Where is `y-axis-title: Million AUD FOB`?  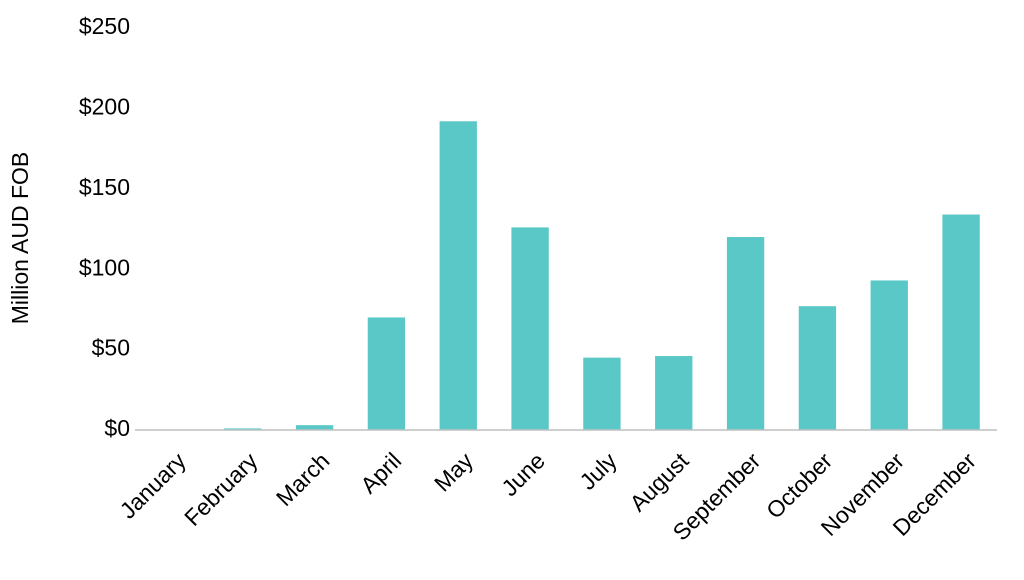
y-axis-title: Million AUD FOB is located at coordinates (20, 238).